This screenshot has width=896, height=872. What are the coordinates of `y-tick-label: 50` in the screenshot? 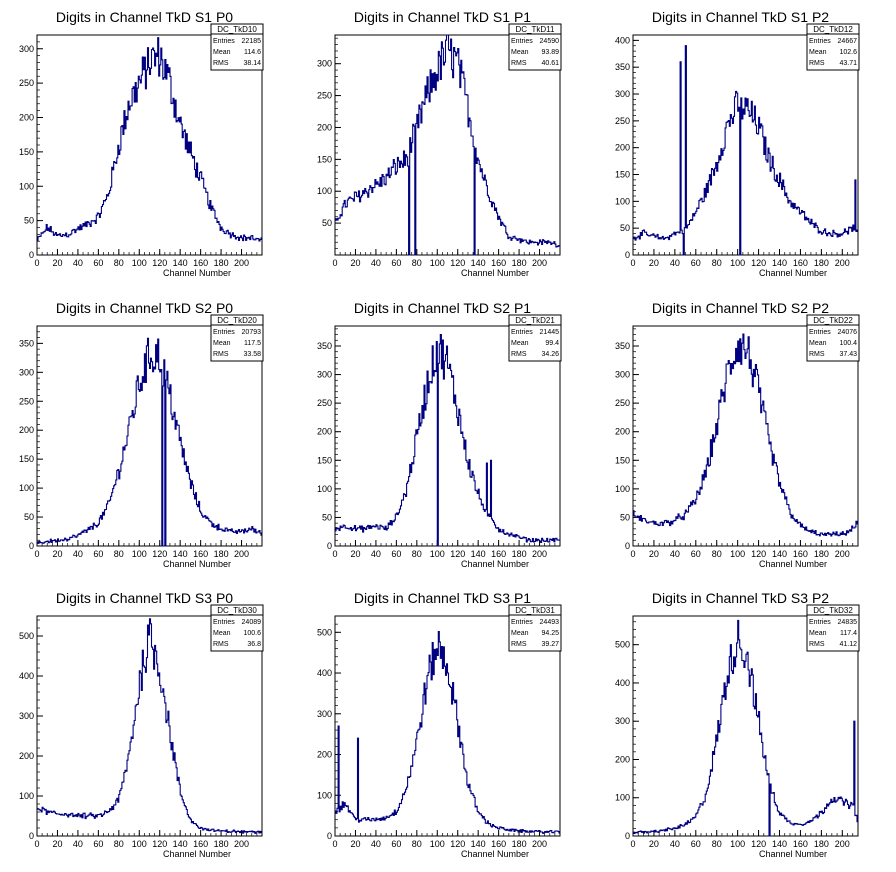 It's located at (625, 228).